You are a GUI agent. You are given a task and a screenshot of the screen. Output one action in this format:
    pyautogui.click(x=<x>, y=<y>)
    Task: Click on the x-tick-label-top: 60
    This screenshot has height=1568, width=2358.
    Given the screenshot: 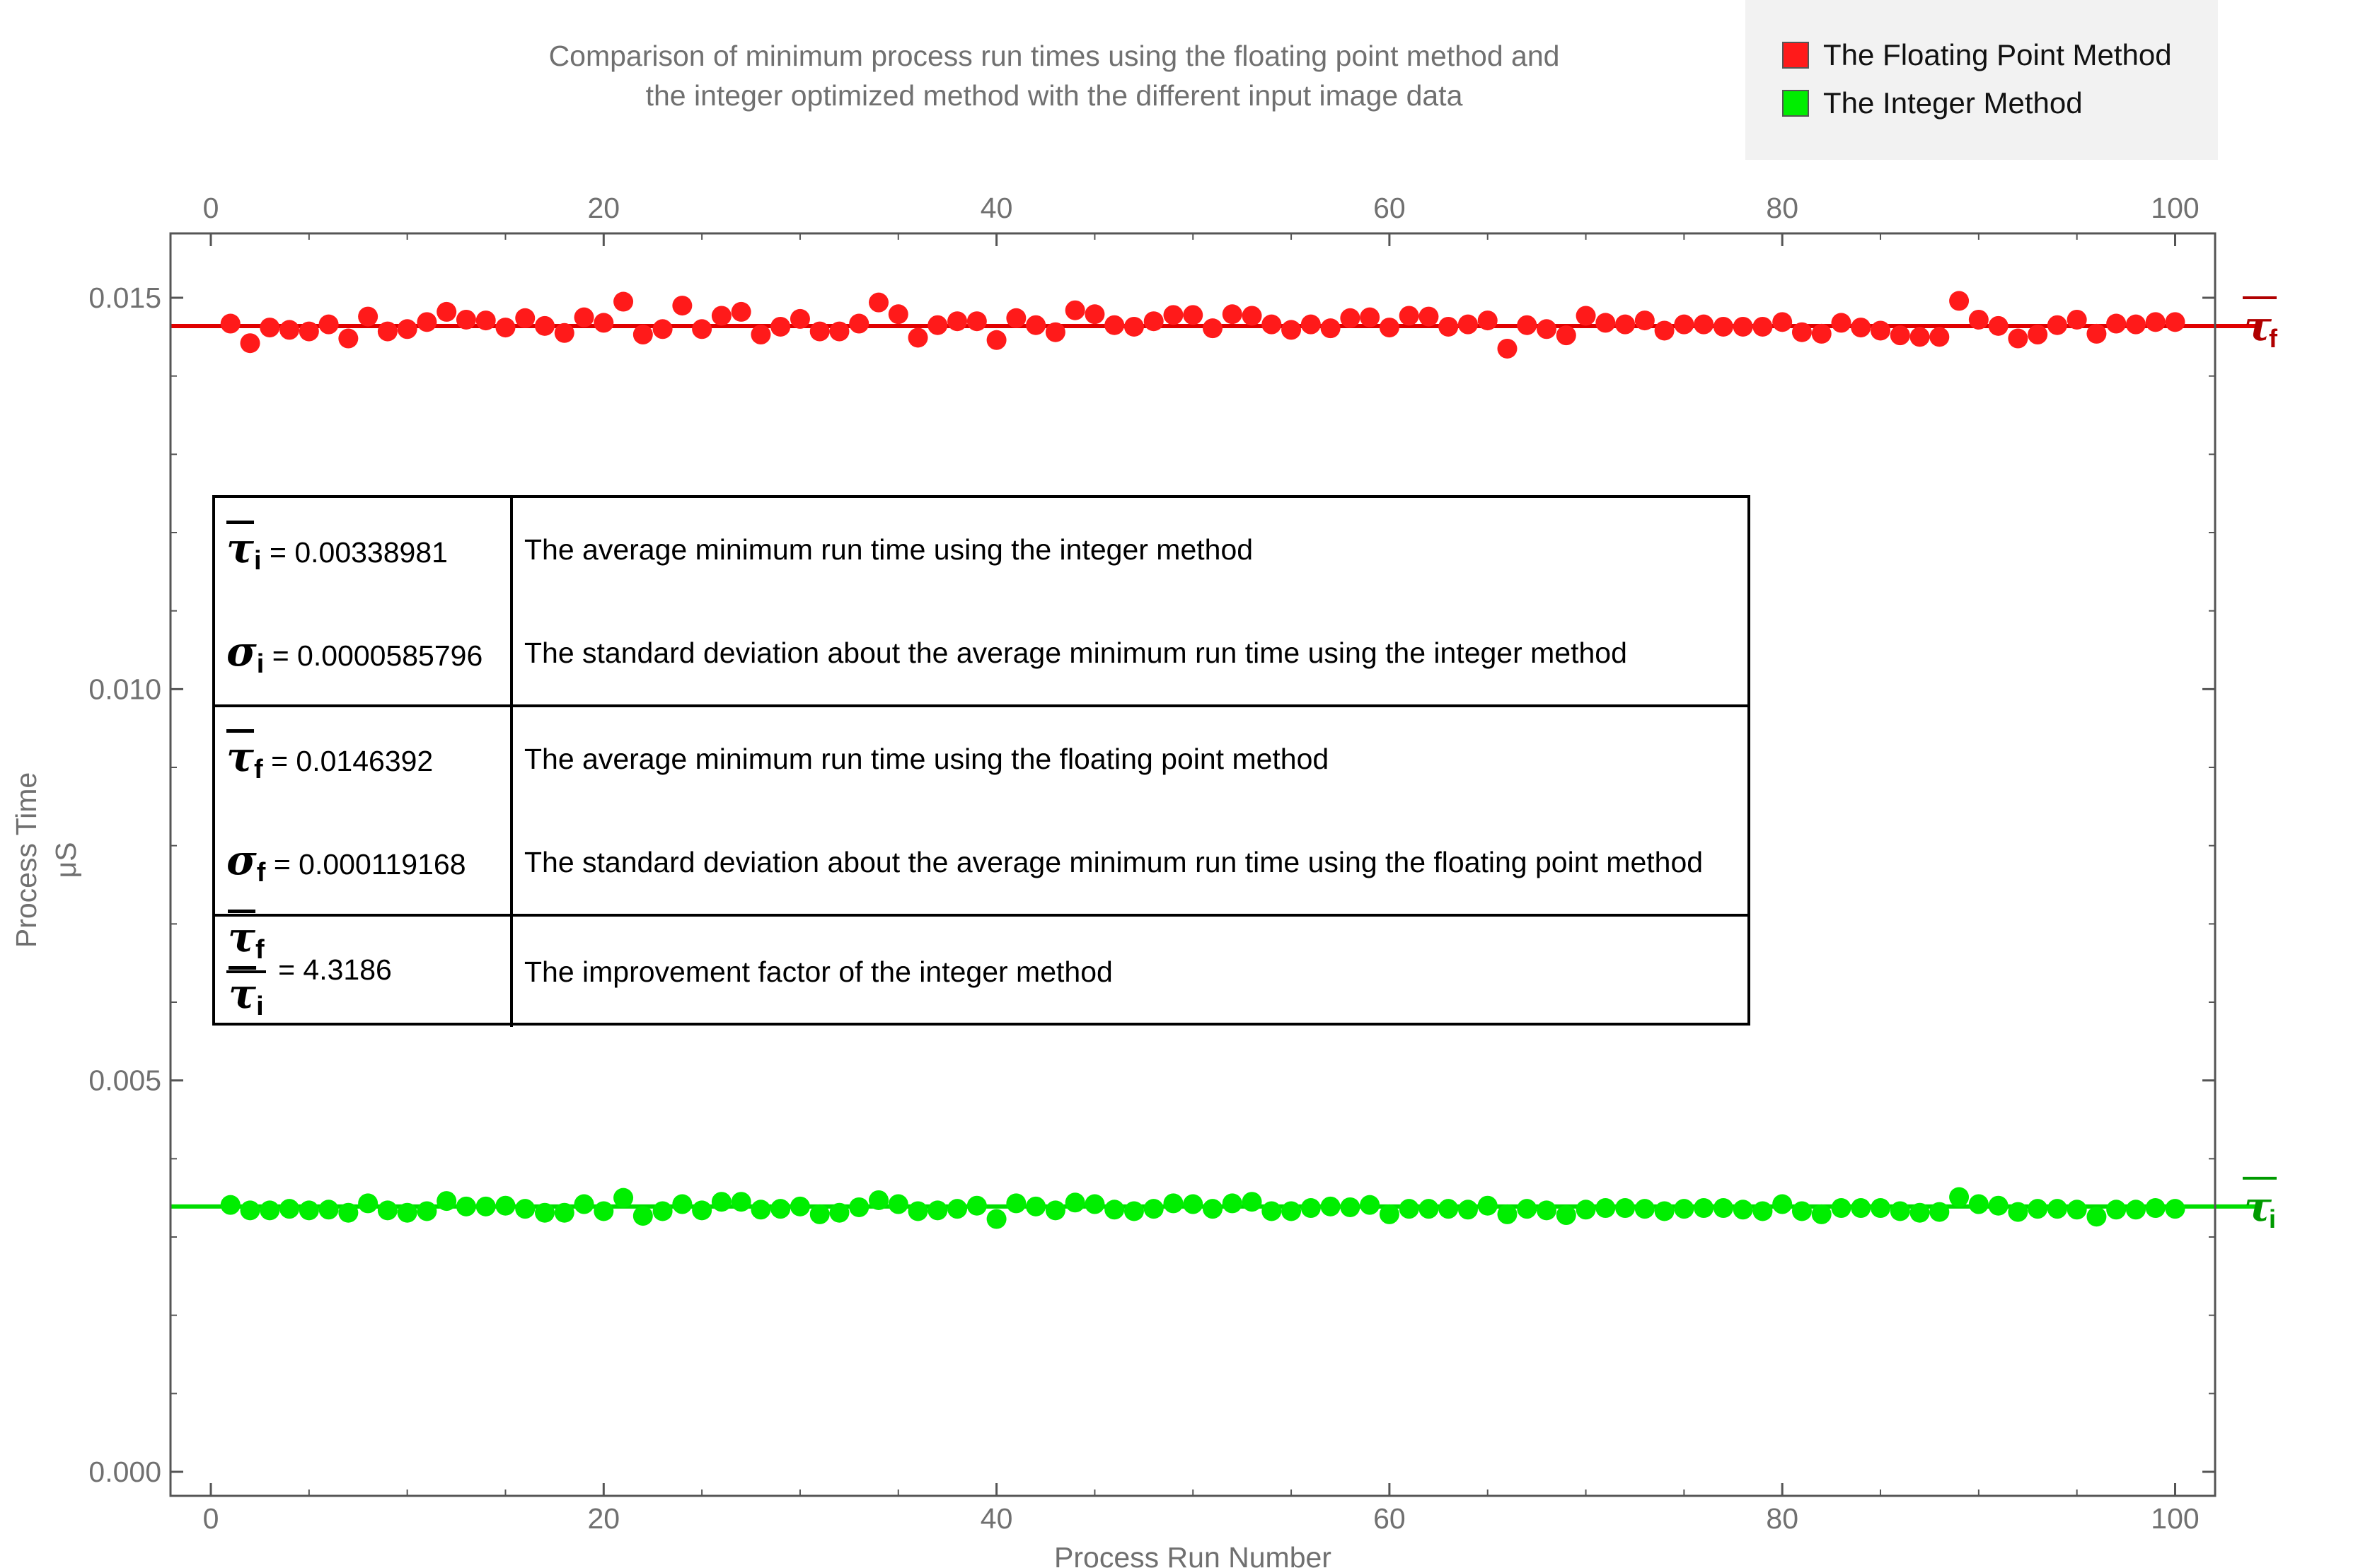 What is the action you would take?
    pyautogui.click(x=1389, y=208)
    